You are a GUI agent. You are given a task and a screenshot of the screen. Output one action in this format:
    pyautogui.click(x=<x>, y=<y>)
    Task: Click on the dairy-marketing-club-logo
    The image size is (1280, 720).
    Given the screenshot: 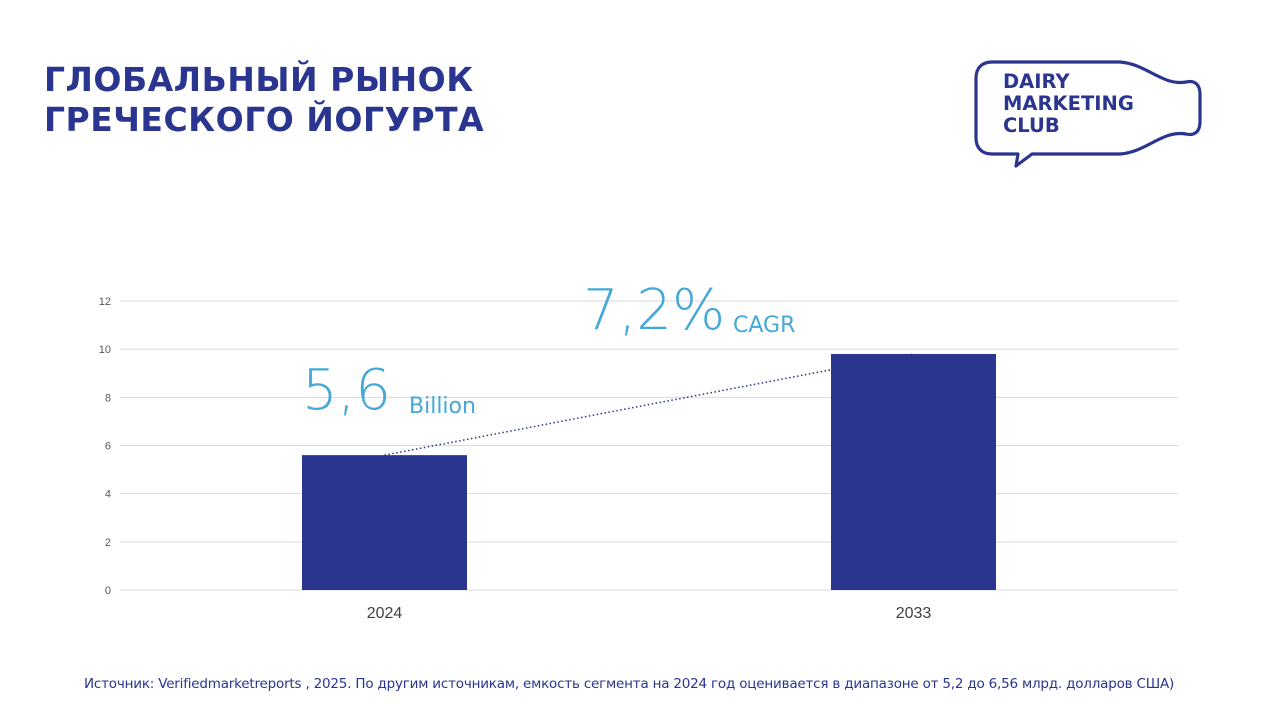 What is the action you would take?
    pyautogui.click(x=1088, y=114)
    